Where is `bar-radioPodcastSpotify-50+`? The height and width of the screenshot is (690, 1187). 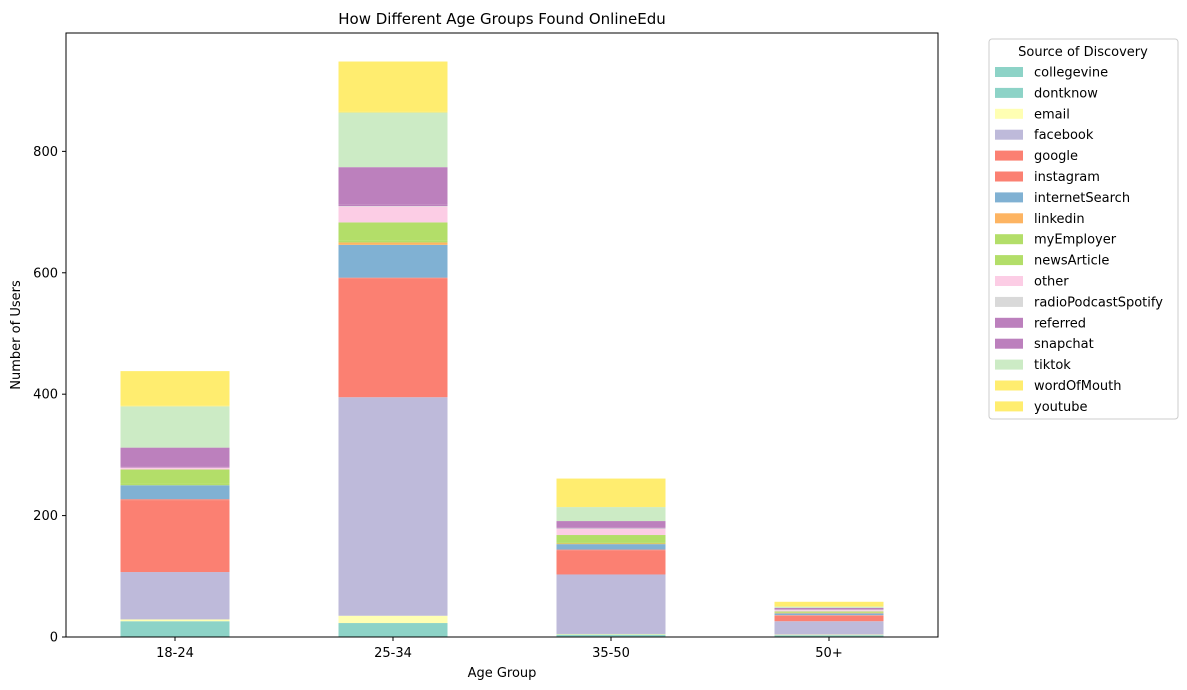 bar-radioPodcastSpotify-50+ is located at coordinates (829, 610).